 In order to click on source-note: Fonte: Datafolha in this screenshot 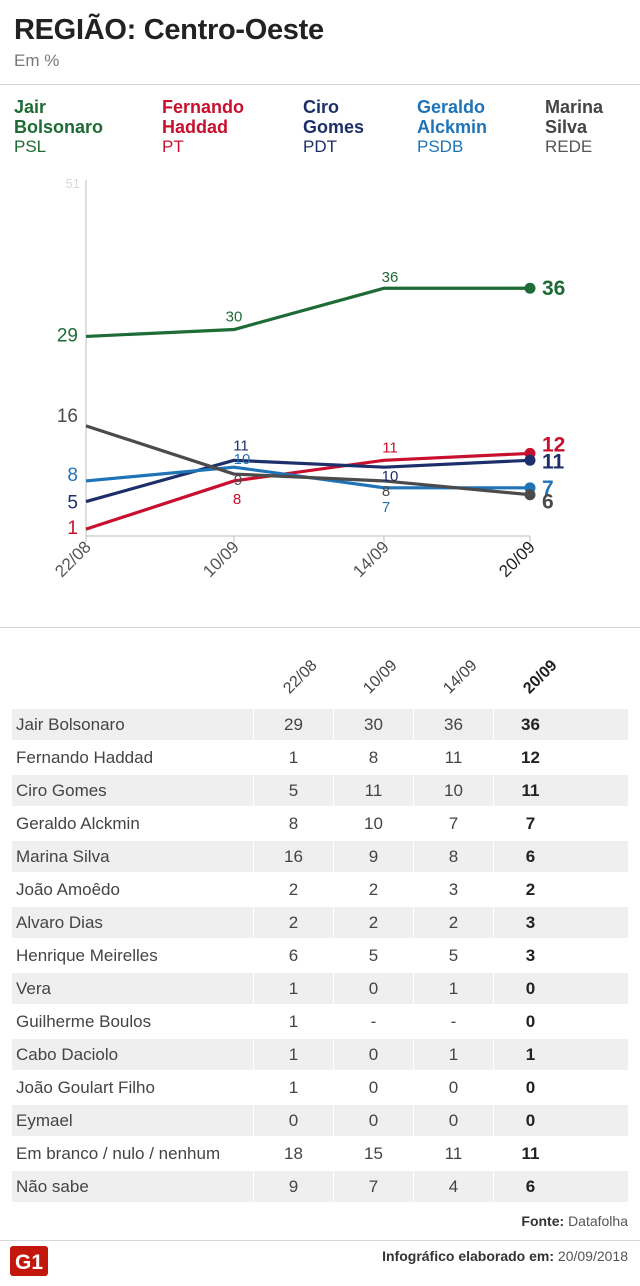, I will do `click(574, 1221)`.